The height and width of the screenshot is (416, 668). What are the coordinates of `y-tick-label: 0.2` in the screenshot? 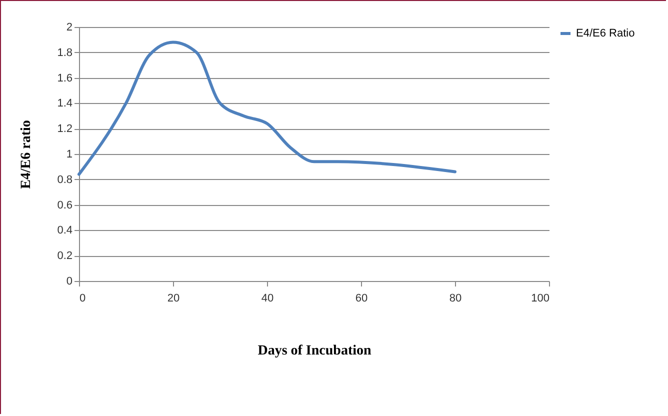 It's located at (64, 256).